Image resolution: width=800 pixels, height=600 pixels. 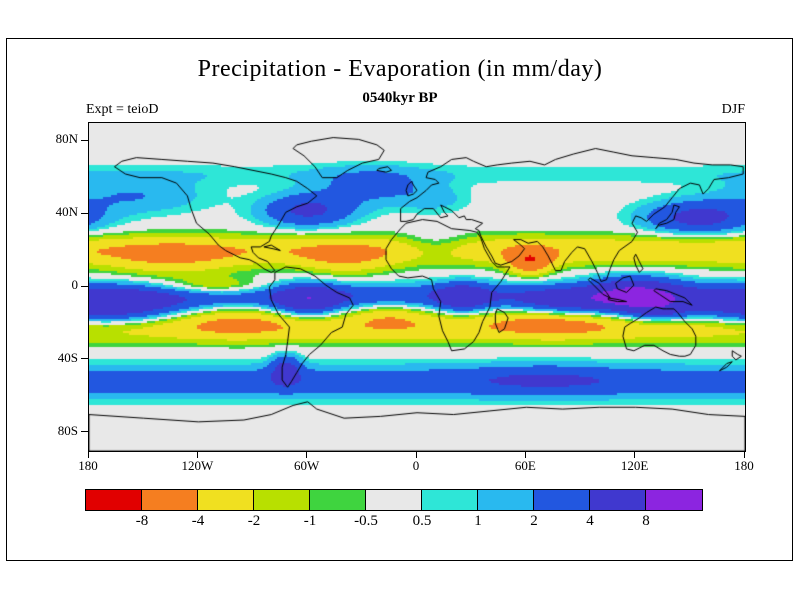 What do you see at coordinates (394, 522) in the screenshot?
I see `colorbar-labels: -8 -4 -2 -1 -0.5 0.5 1 2 4 8` at bounding box center [394, 522].